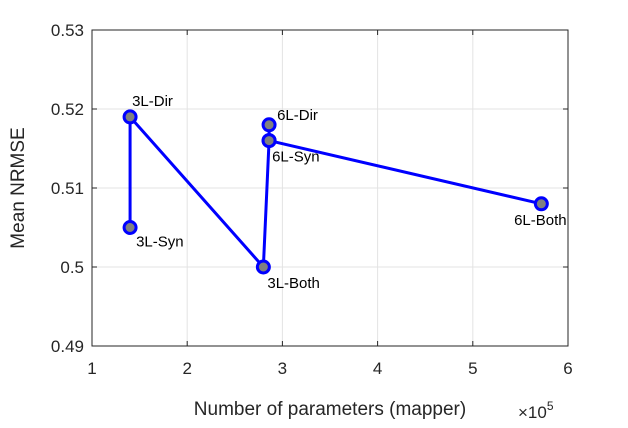  What do you see at coordinates (567, 368) in the screenshot?
I see `x-tick-label: 6` at bounding box center [567, 368].